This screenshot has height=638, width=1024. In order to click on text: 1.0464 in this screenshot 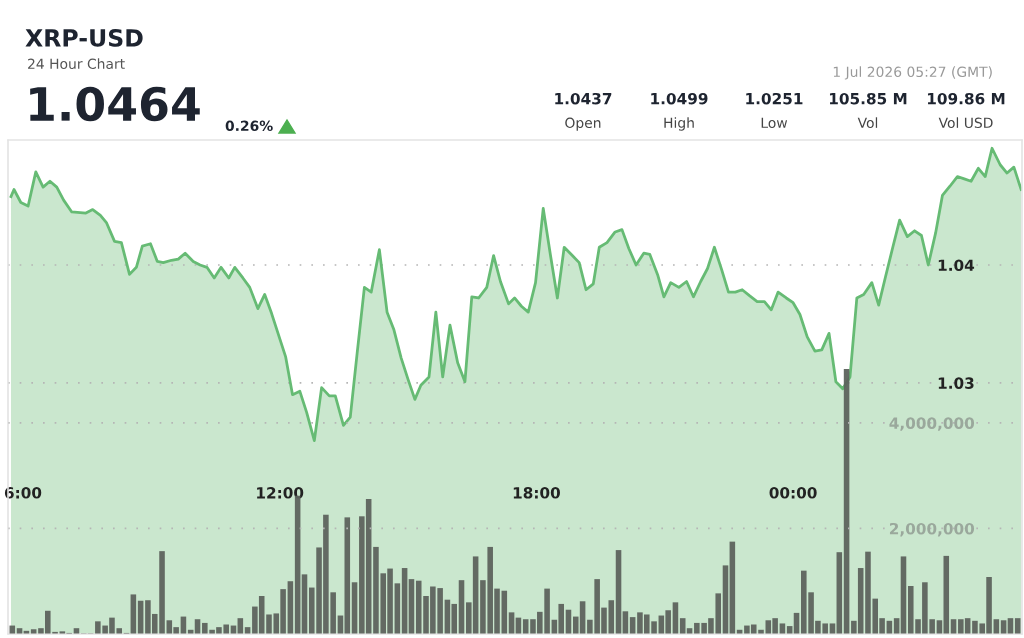, I will do `click(115, 104)`.